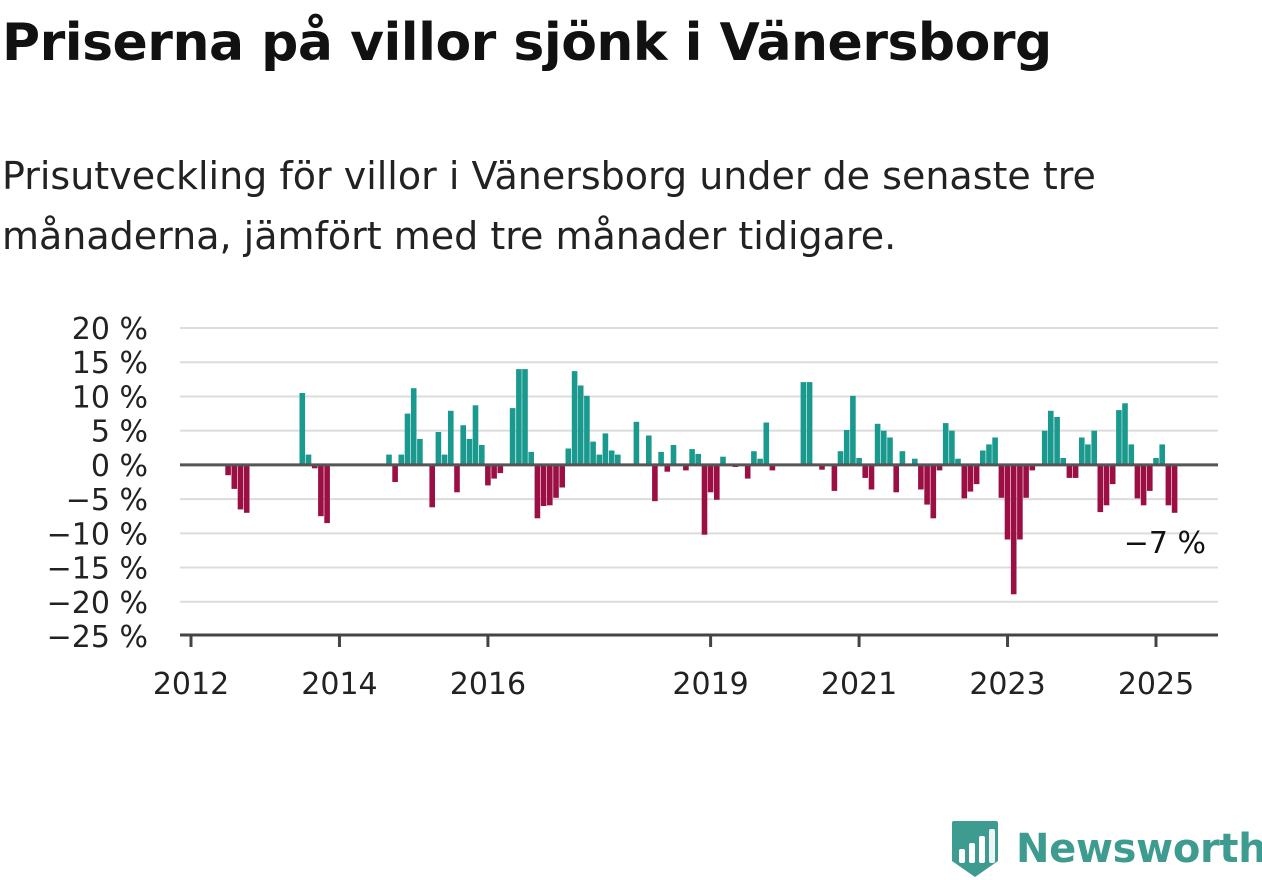  Describe the element at coordinates (488, 684) in the screenshot. I see `x-tick-label: 2016` at that location.